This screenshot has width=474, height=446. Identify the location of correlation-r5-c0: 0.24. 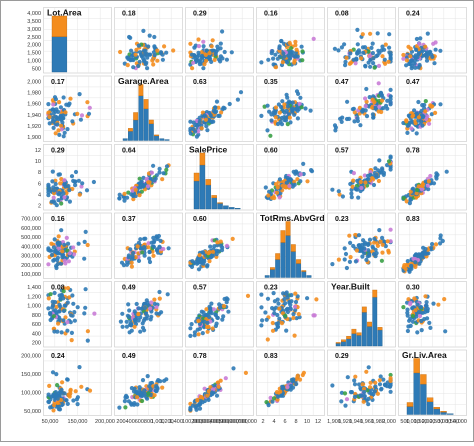
(58, 356).